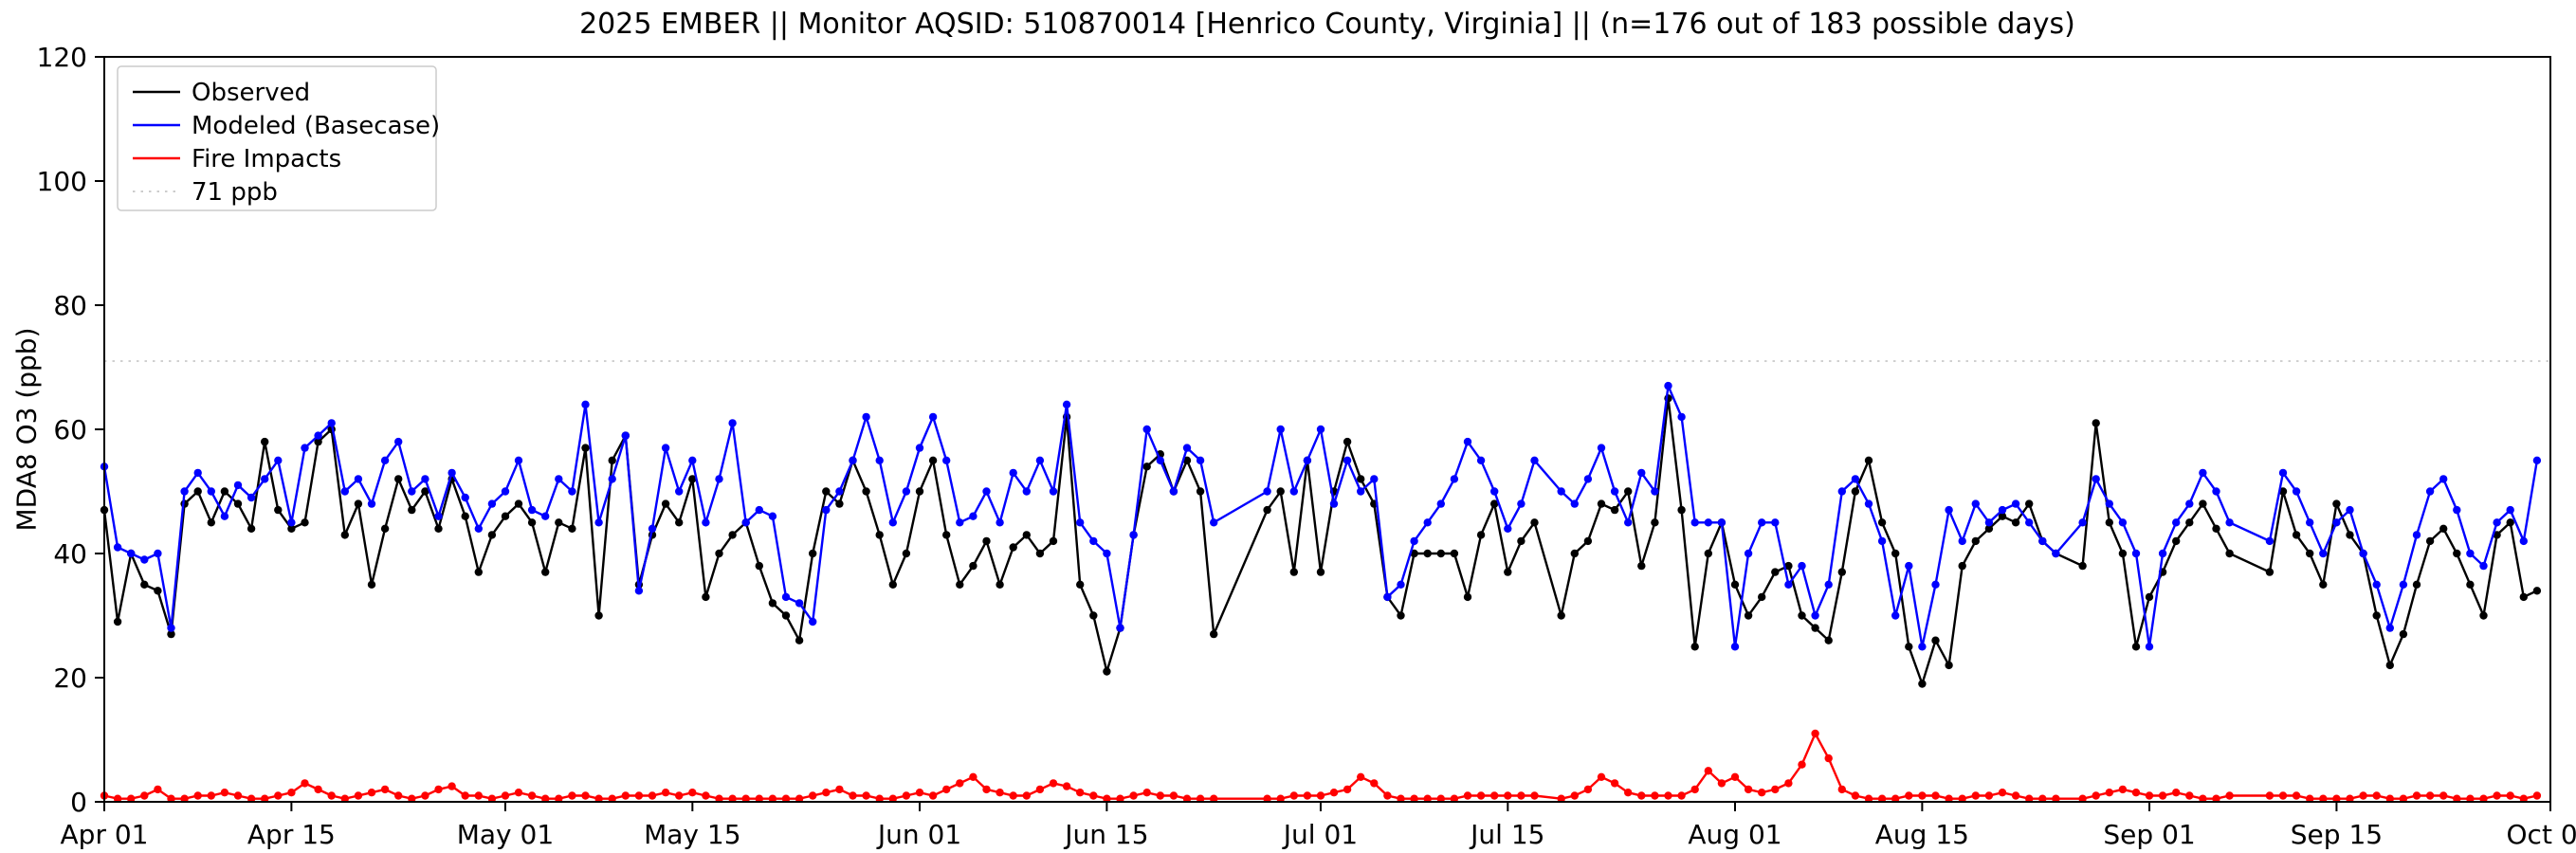 The image size is (2576, 853). Describe the element at coordinates (1320, 834) in the screenshot. I see `x-tick-label: Jul 01` at that location.